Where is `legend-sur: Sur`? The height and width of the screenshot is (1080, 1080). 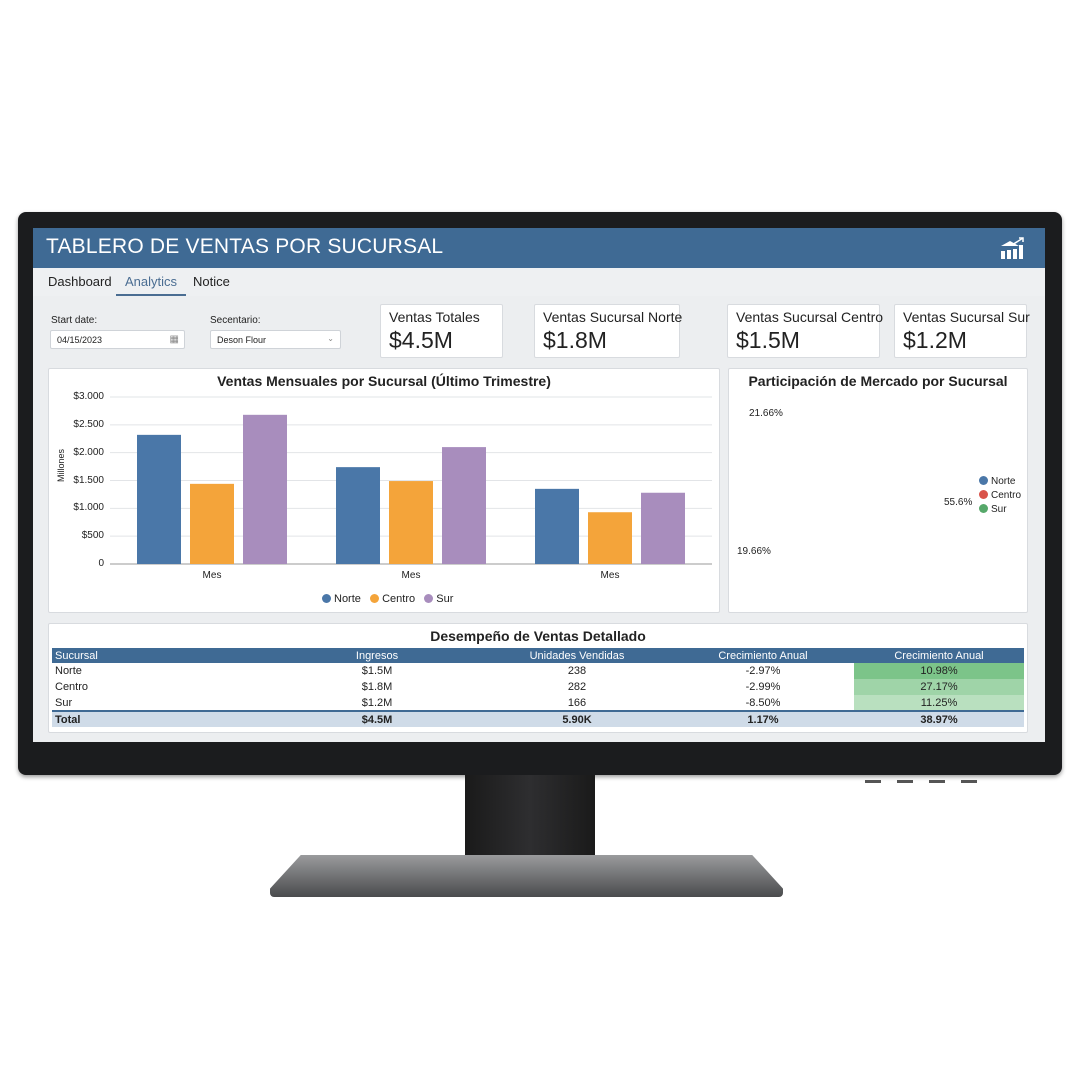 legend-sur: Sur is located at coordinates (438, 599).